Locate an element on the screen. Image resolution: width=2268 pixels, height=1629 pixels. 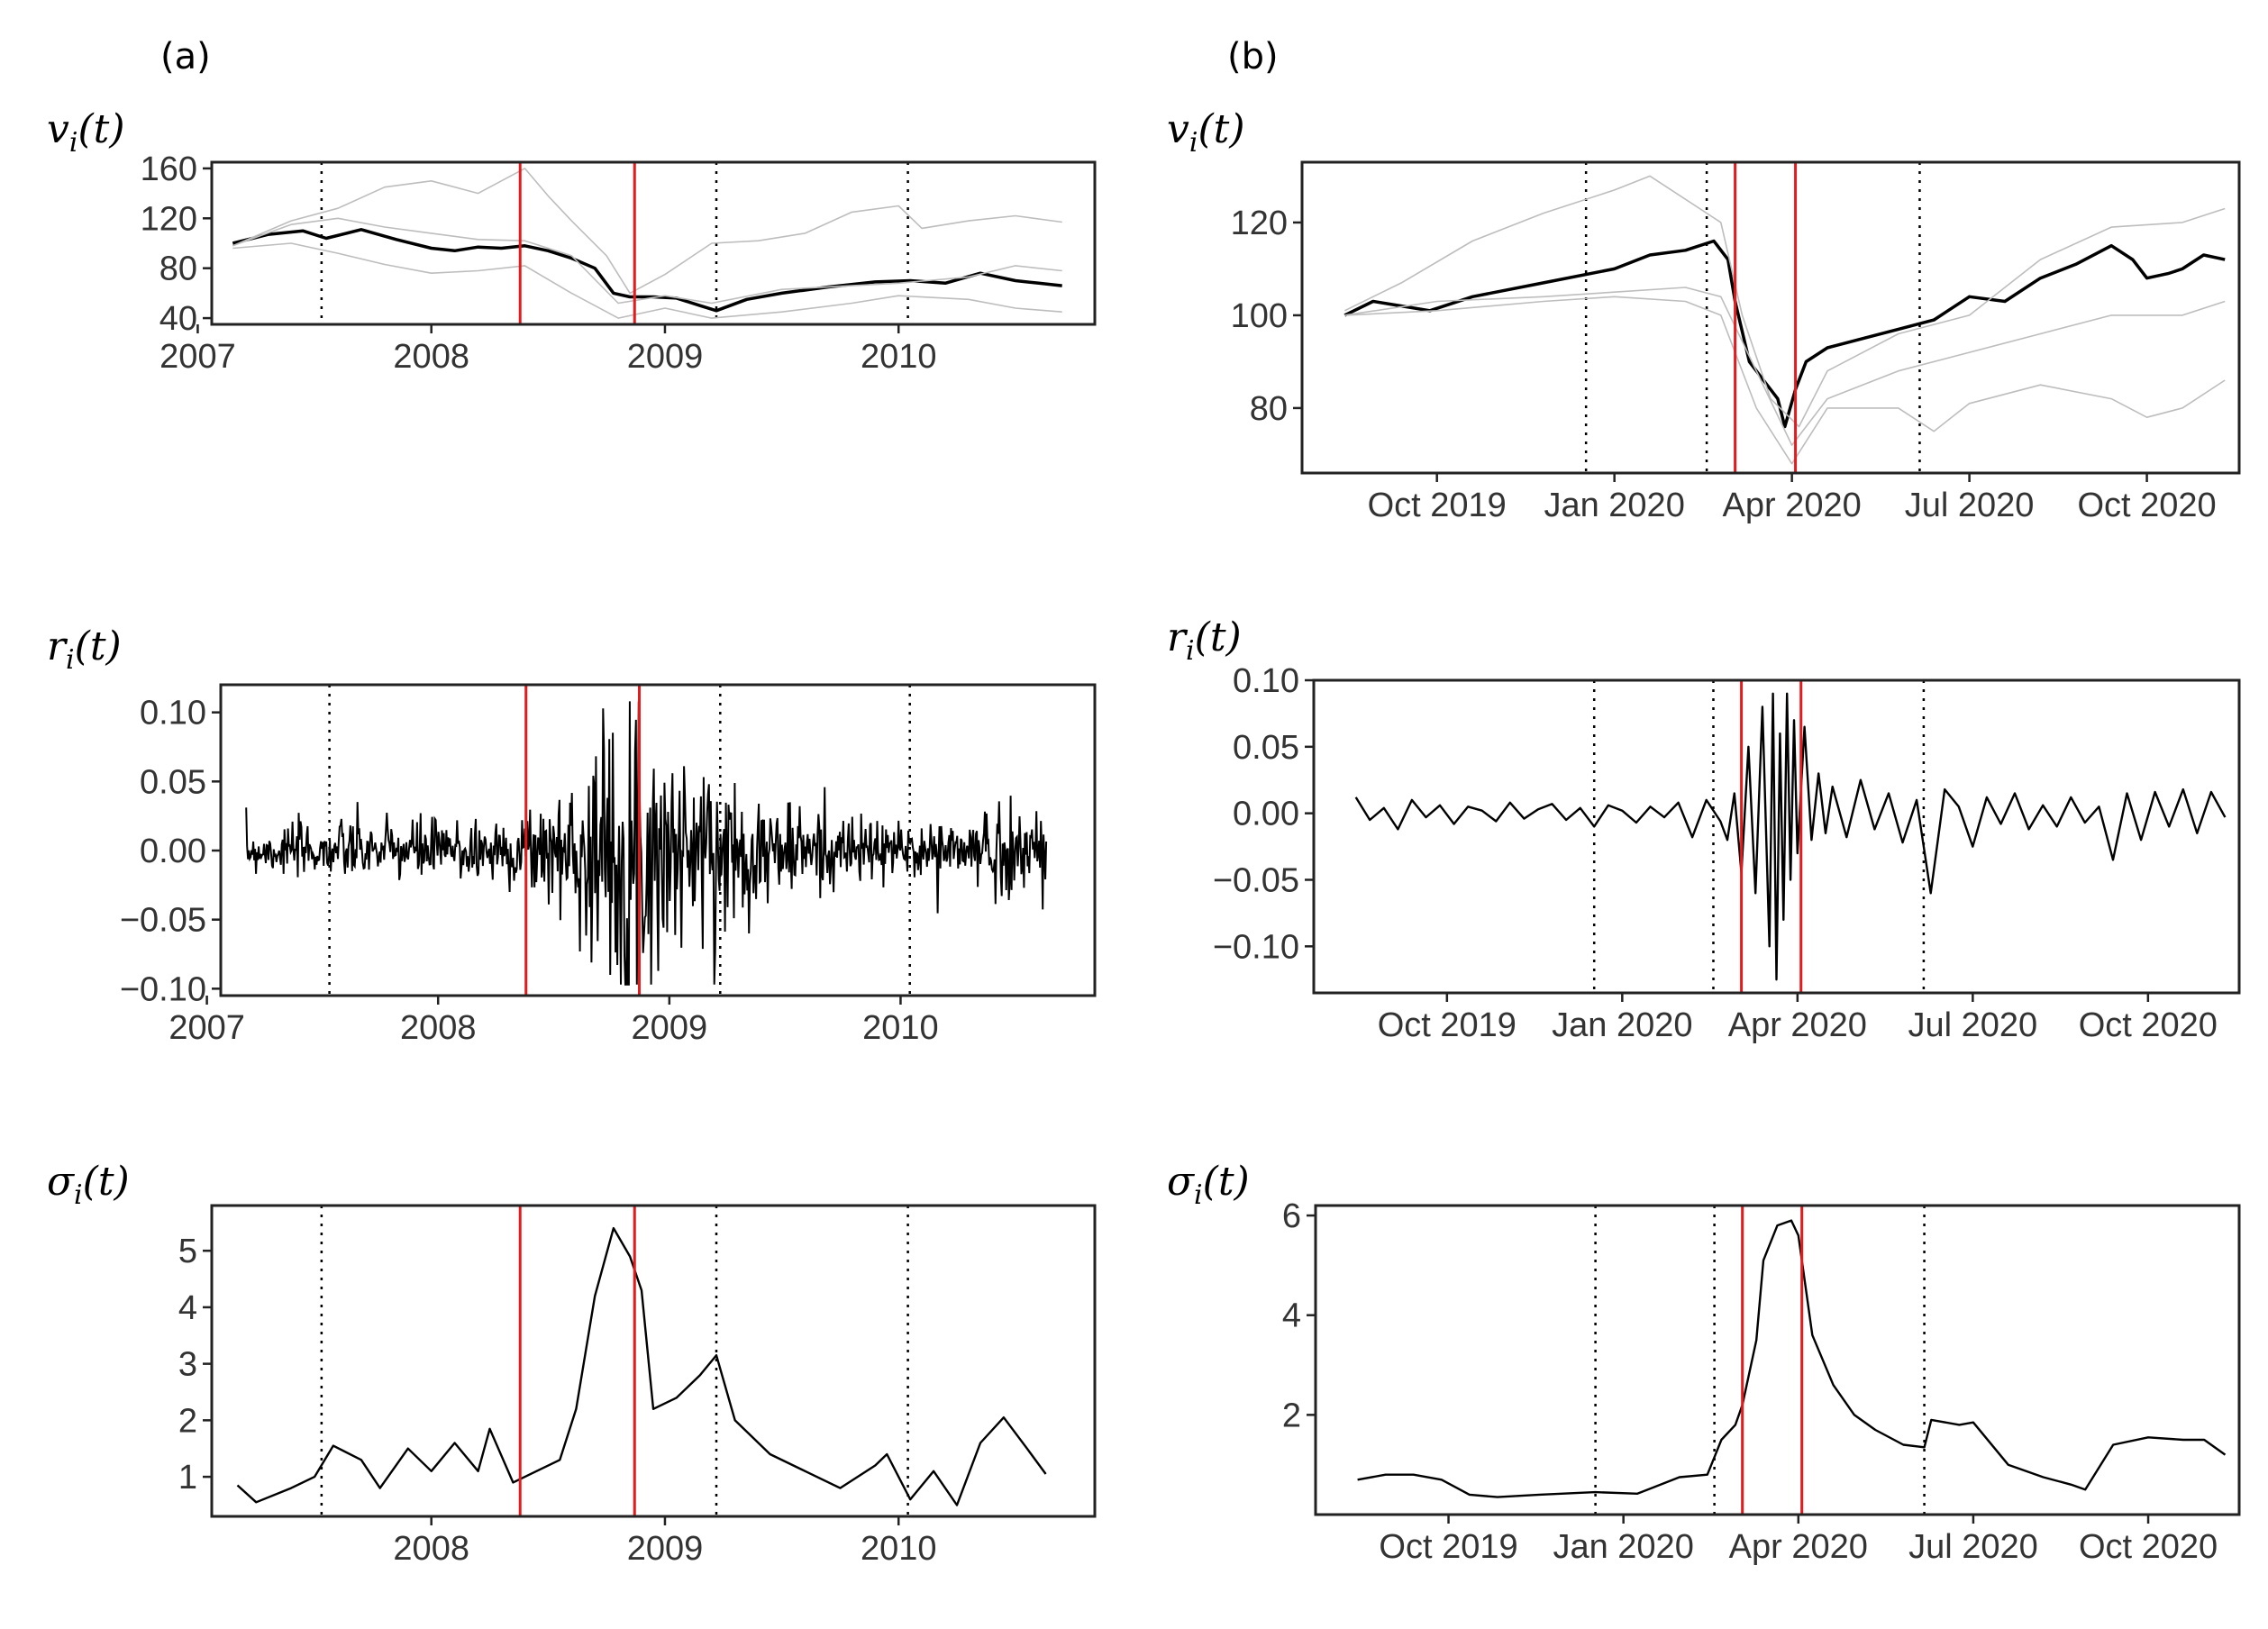
ylabel-b-r: ri(t) is located at coordinates (1204, 641).